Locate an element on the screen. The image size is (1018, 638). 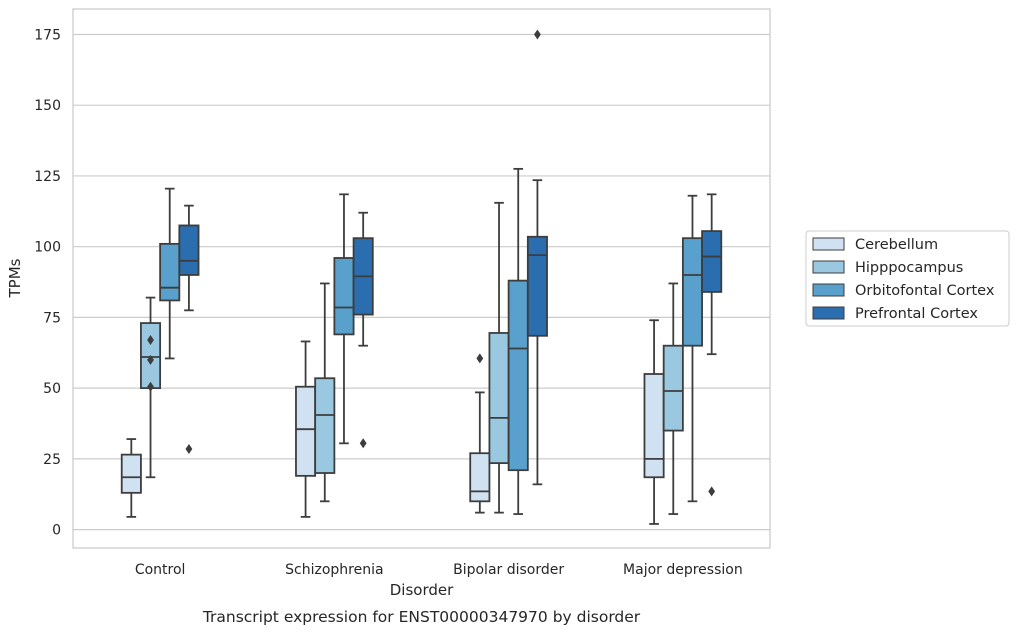
y-tick-label: 150 is located at coordinates (47, 106).